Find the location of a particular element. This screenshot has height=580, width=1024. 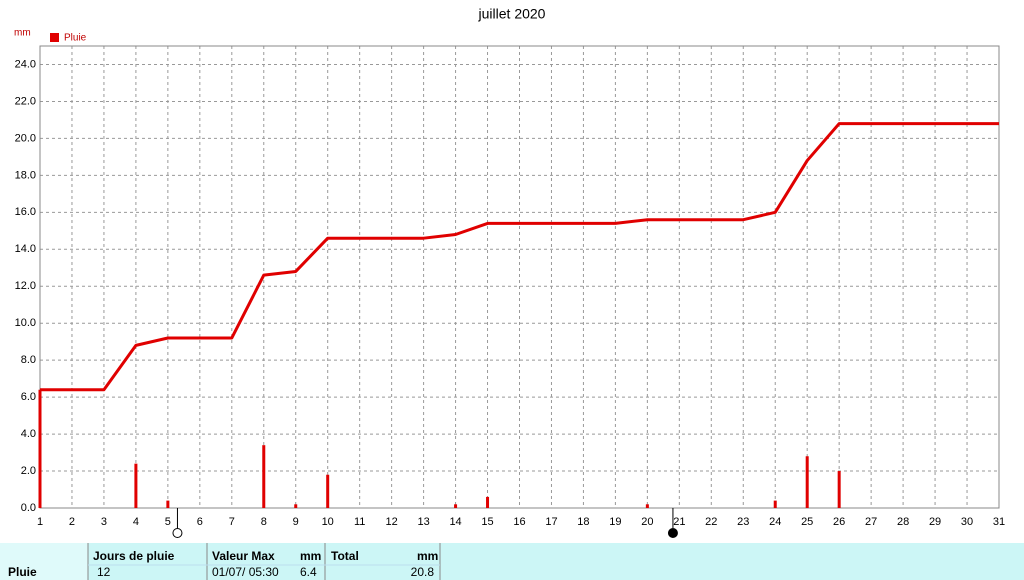

x-tick-label: 6 is located at coordinates (200, 522).